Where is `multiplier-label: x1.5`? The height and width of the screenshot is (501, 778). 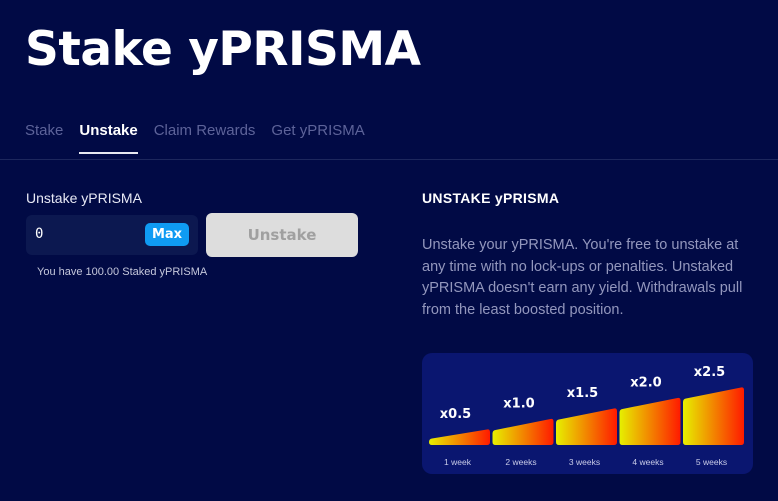
multiplier-label: x1.5 is located at coordinates (582, 393).